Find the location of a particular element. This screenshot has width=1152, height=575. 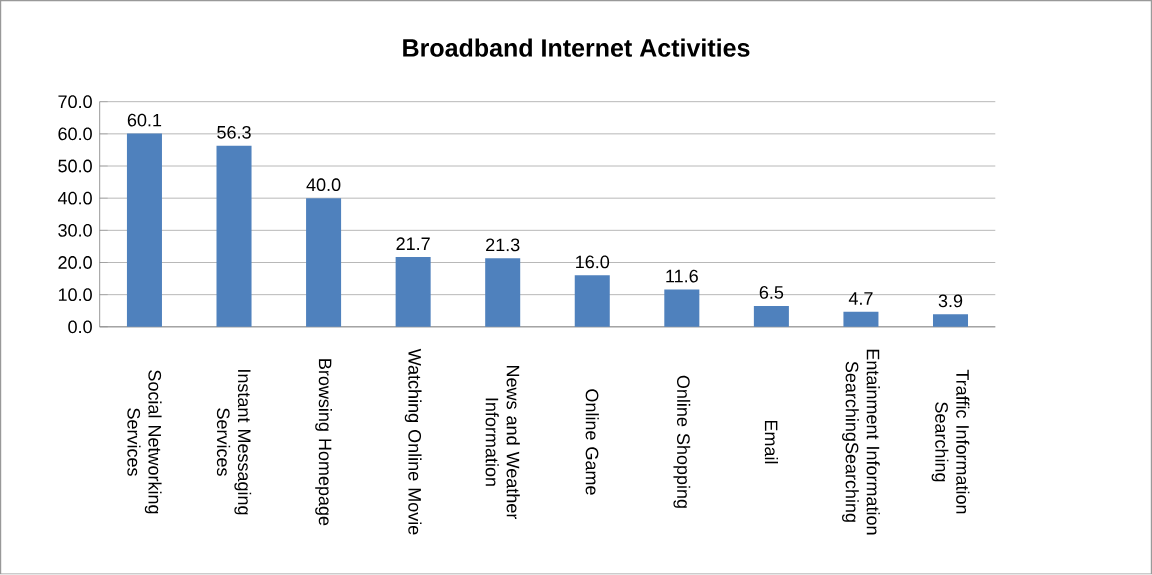

data-label: 6.5 is located at coordinates (771, 293).